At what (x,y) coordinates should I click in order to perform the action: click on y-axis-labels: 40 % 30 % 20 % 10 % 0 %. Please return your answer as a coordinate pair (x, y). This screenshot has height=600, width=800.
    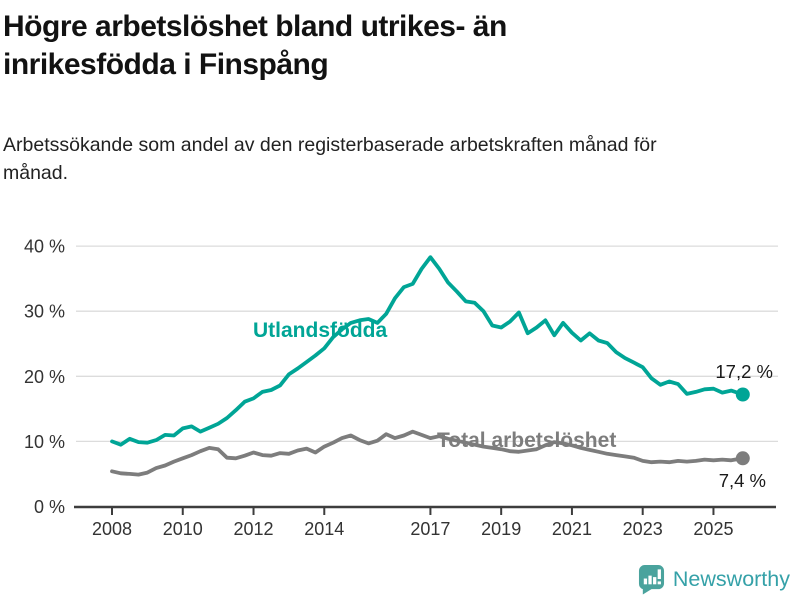
    Looking at the image, I should click on (44, 377).